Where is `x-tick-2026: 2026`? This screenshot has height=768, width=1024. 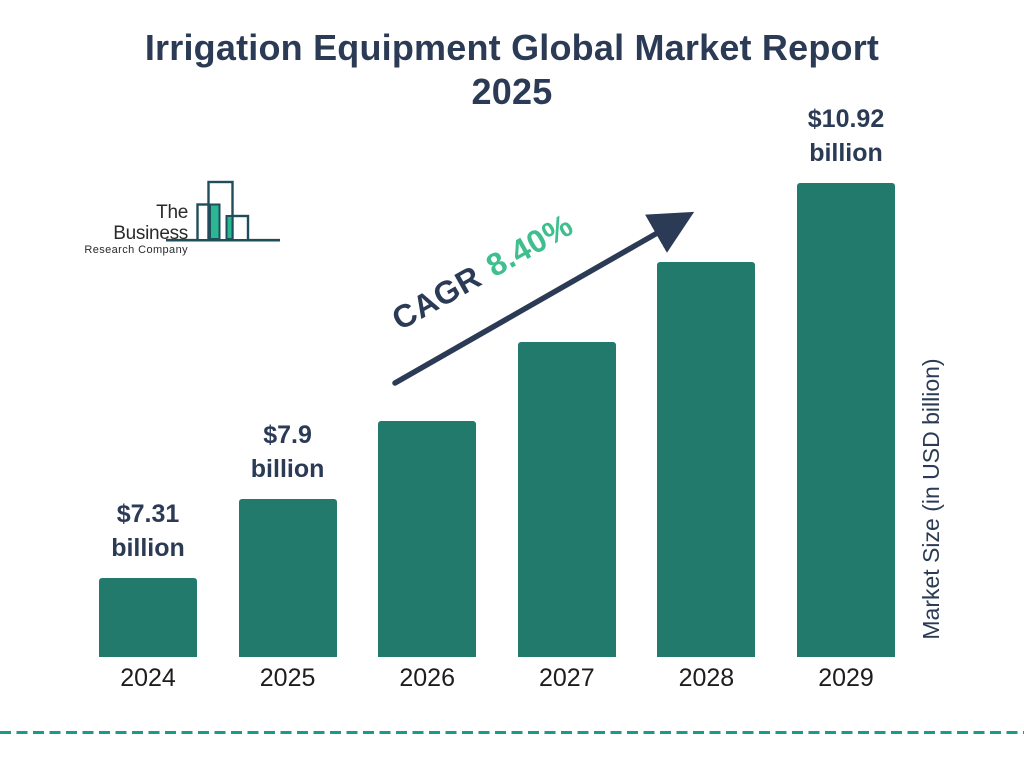
x-tick-2026: 2026 is located at coordinates (427, 678).